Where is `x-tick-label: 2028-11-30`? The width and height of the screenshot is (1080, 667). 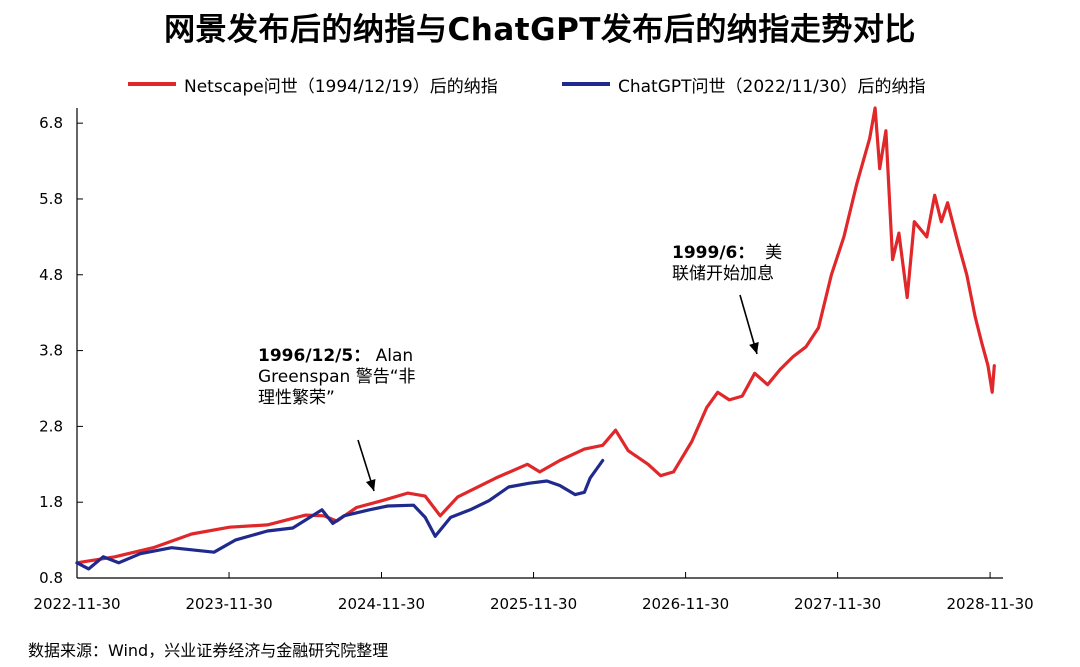 x-tick-label: 2028-11-30 is located at coordinates (989, 604).